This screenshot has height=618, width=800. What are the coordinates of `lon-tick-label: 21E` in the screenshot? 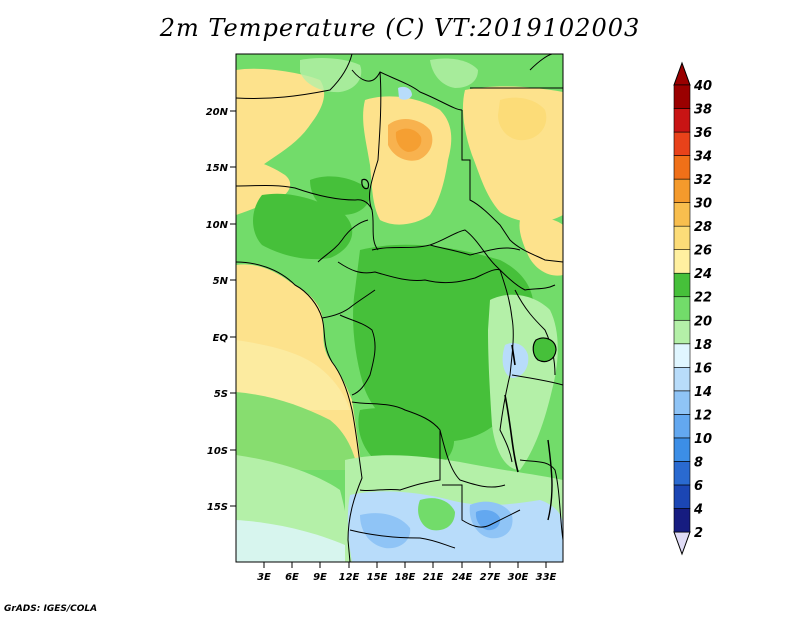 It's located at (433, 577).